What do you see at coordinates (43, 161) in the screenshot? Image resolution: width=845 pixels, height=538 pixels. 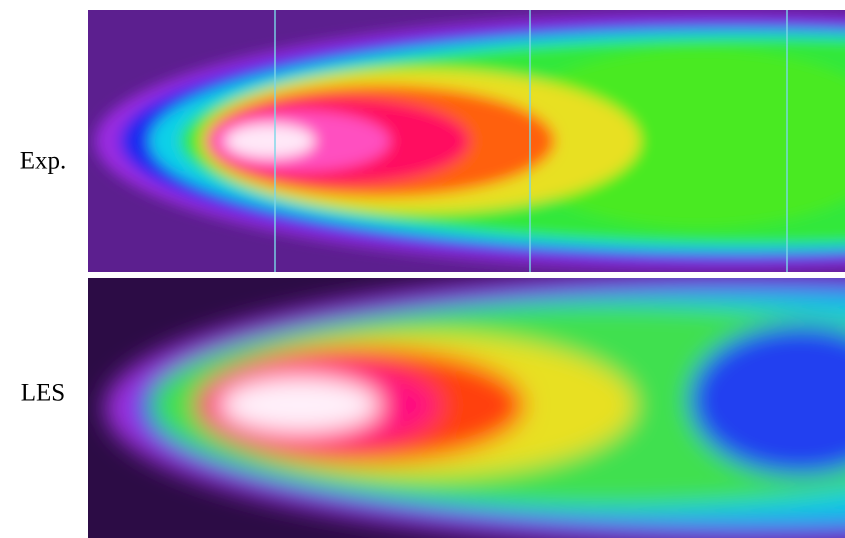 I see `panel-label: Exp.` at bounding box center [43, 161].